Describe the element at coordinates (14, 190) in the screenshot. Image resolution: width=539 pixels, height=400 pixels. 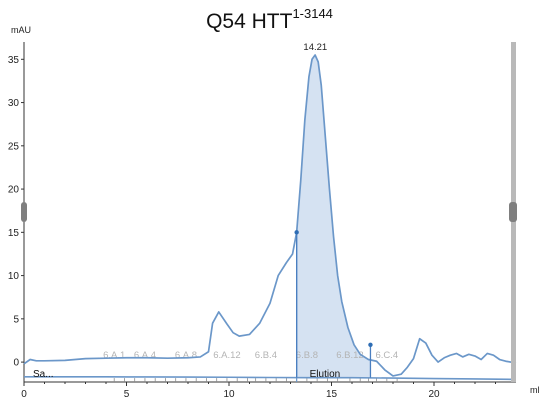
I see `y-tick-label: 20` at that location.